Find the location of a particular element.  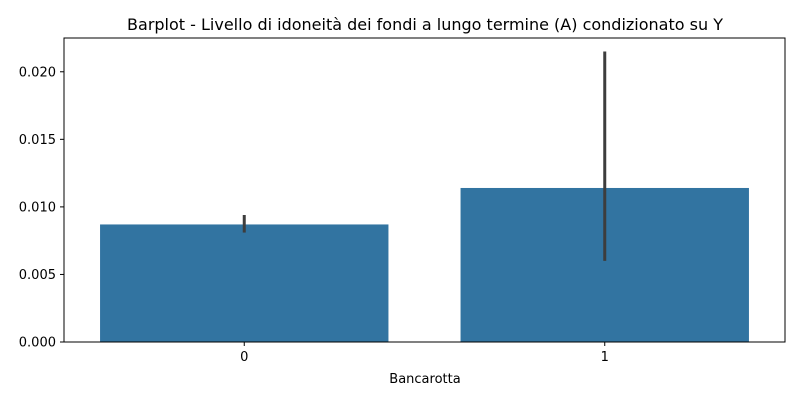

y-tick-label: 0.010 is located at coordinates (37, 207).